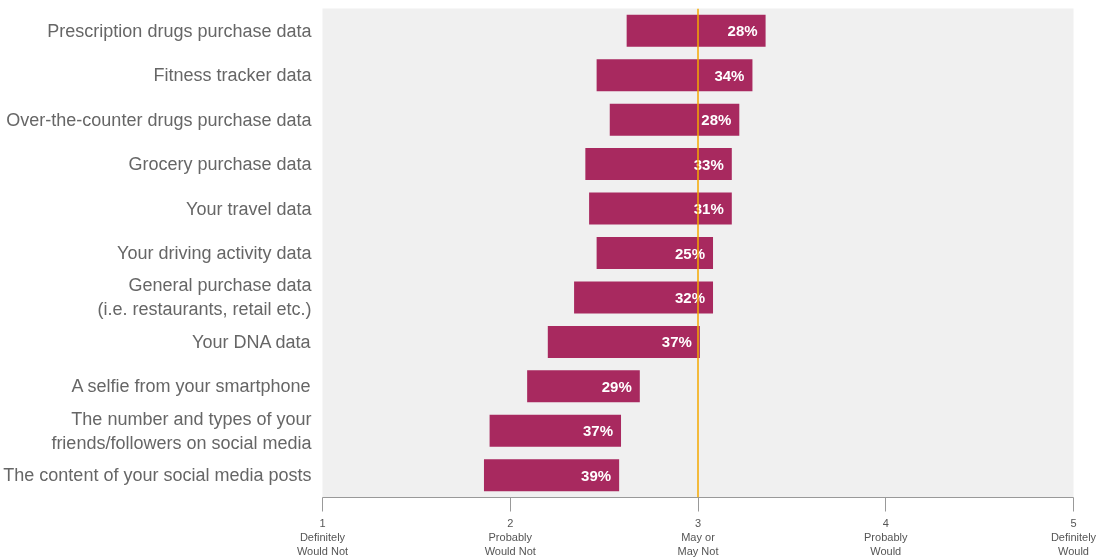 Image resolution: width=1098 pixels, height=560 pixels. What do you see at coordinates (220, 164) in the screenshot?
I see `y-tick-label: Grocery purchase data` at bounding box center [220, 164].